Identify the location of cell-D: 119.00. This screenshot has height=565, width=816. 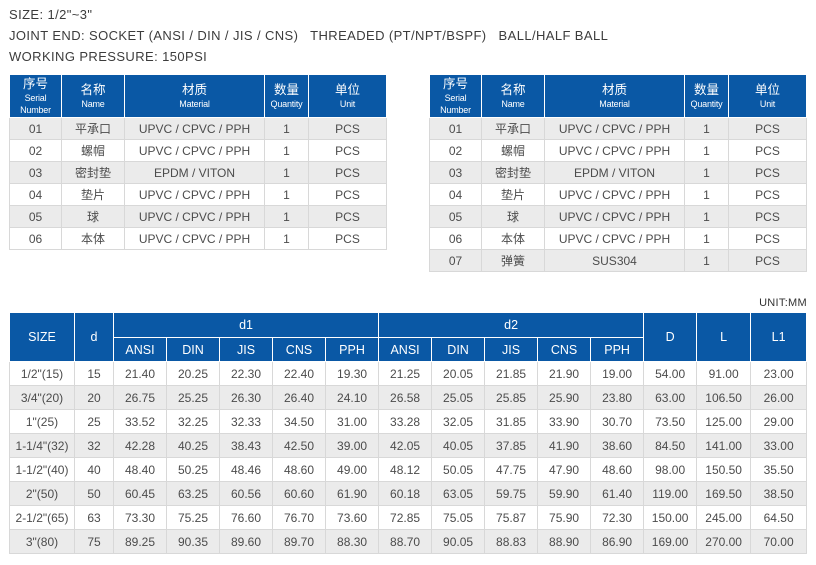
(670, 493).